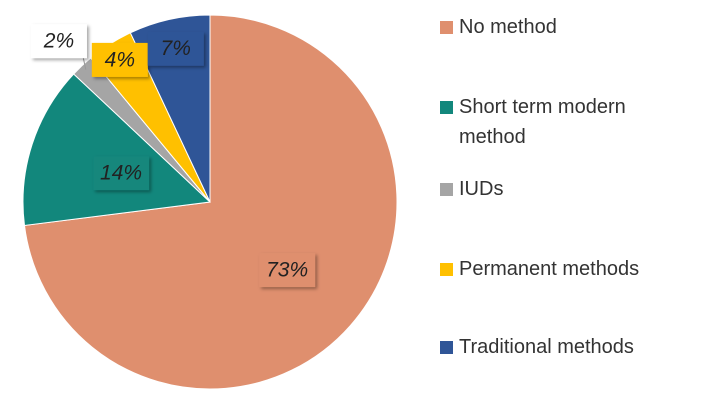 The height and width of the screenshot is (406, 708). Describe the element at coordinates (560, 27) in the screenshot. I see `legend-item: No method` at that location.